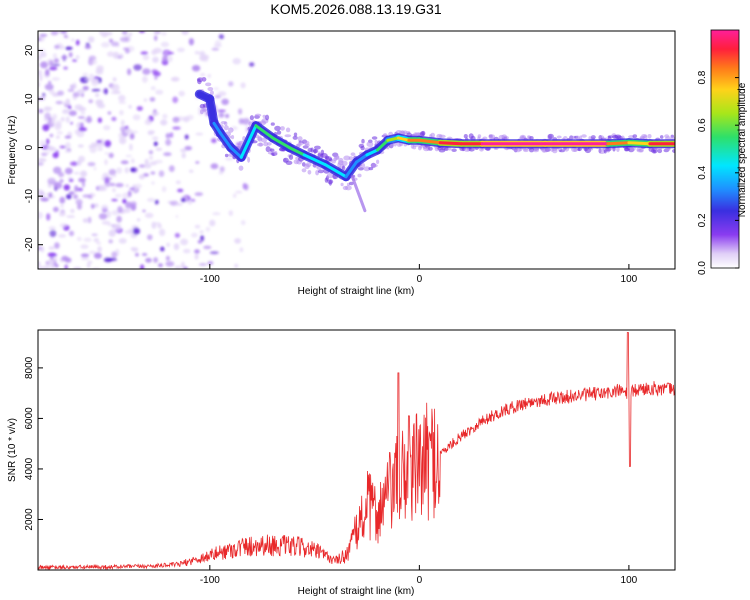 Image resolution: width=750 pixels, height=600 pixels. What do you see at coordinates (420, 580) in the screenshot?
I see `x-tick-label: 0` at bounding box center [420, 580].